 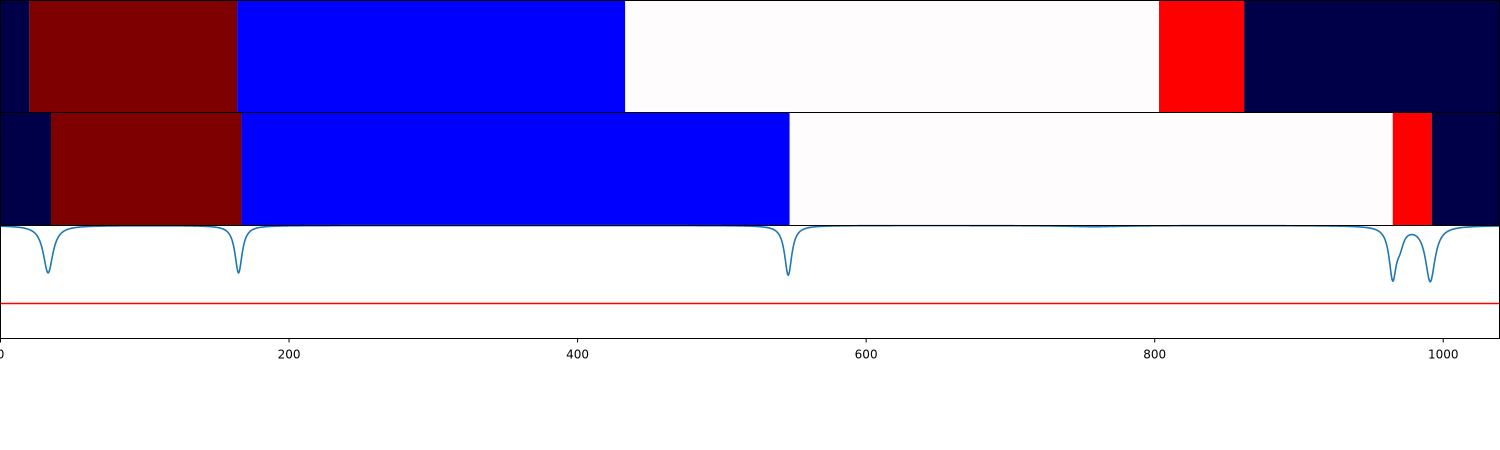 I want to click on signal-line, so click(x=750, y=253).